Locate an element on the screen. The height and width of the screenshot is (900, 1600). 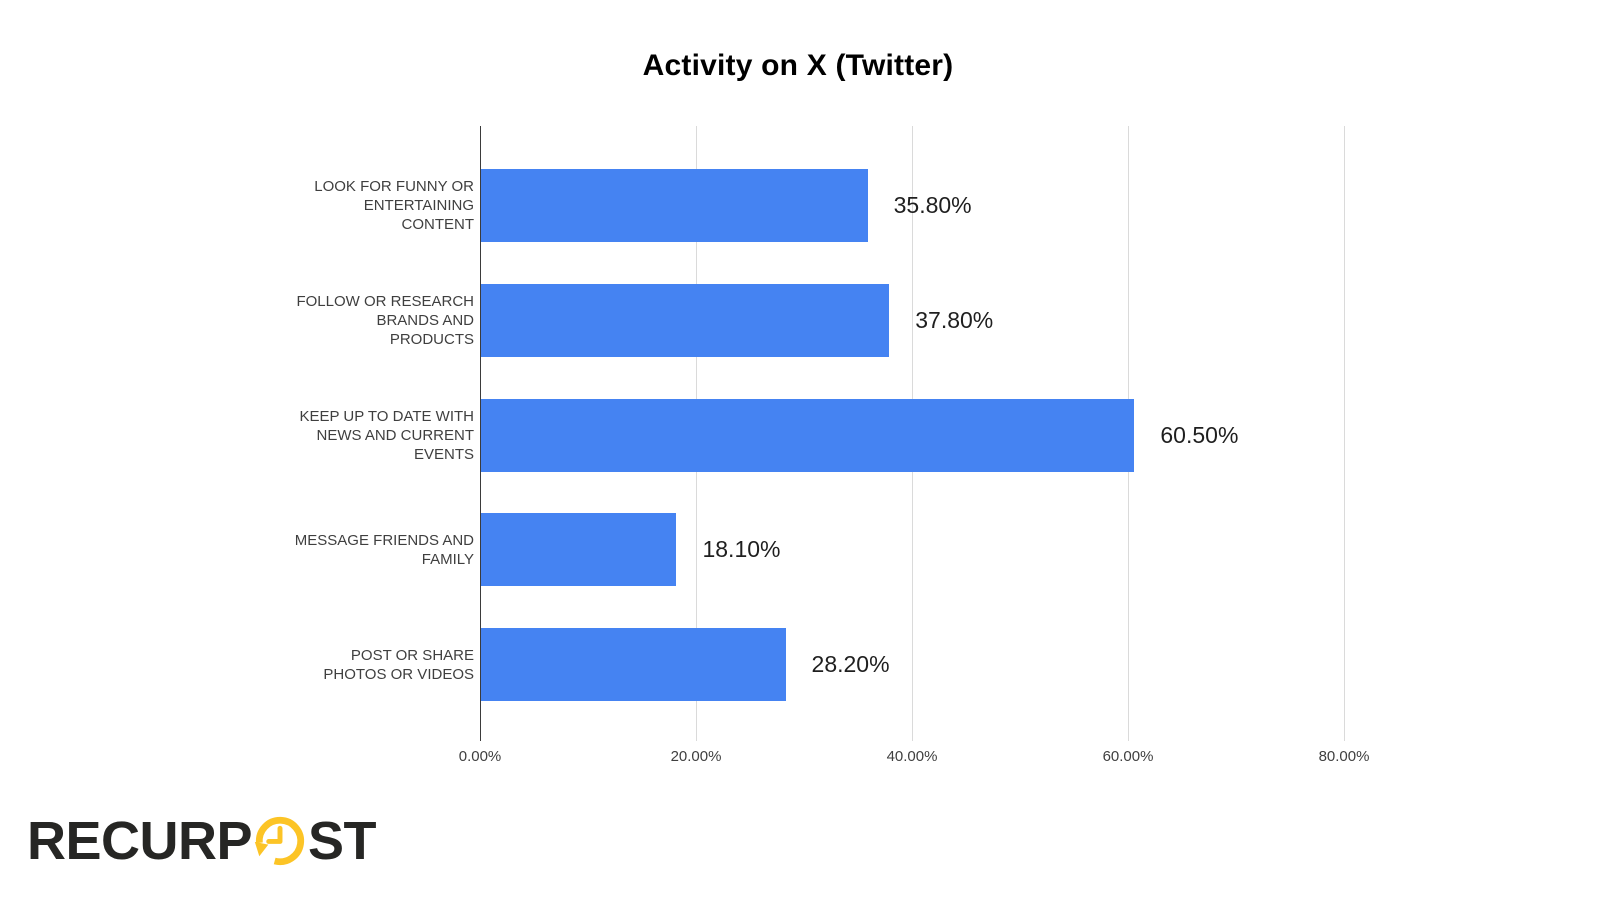
bar-value-label: 28.20% is located at coordinates (850, 664).